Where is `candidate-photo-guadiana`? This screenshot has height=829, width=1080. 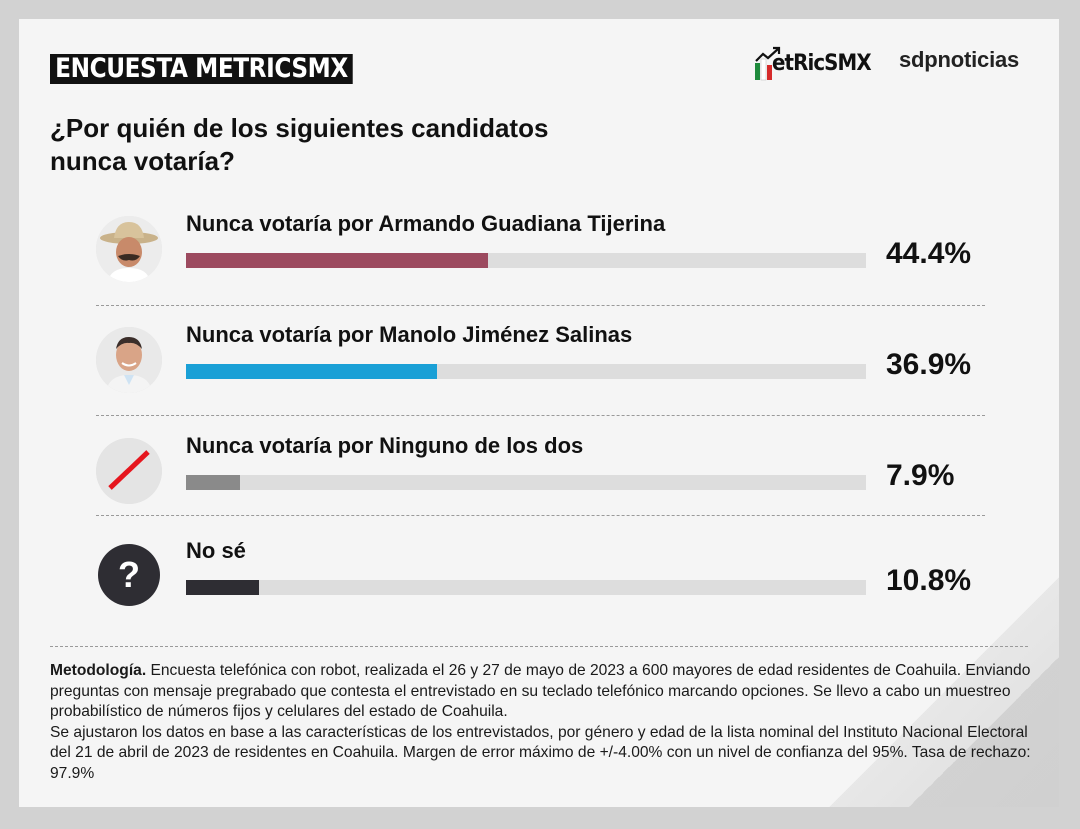
candidate-photo-guadiana is located at coordinates (129, 249).